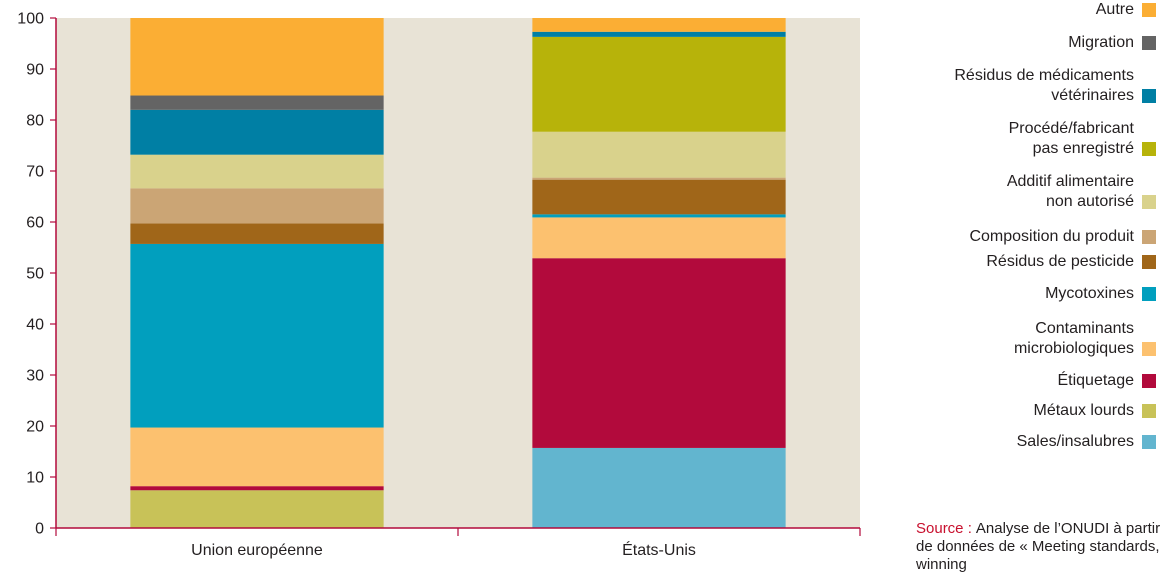  Describe the element at coordinates (1073, 338) in the screenshot. I see `legend-label-8: Contaminants microbiologiques` at that location.